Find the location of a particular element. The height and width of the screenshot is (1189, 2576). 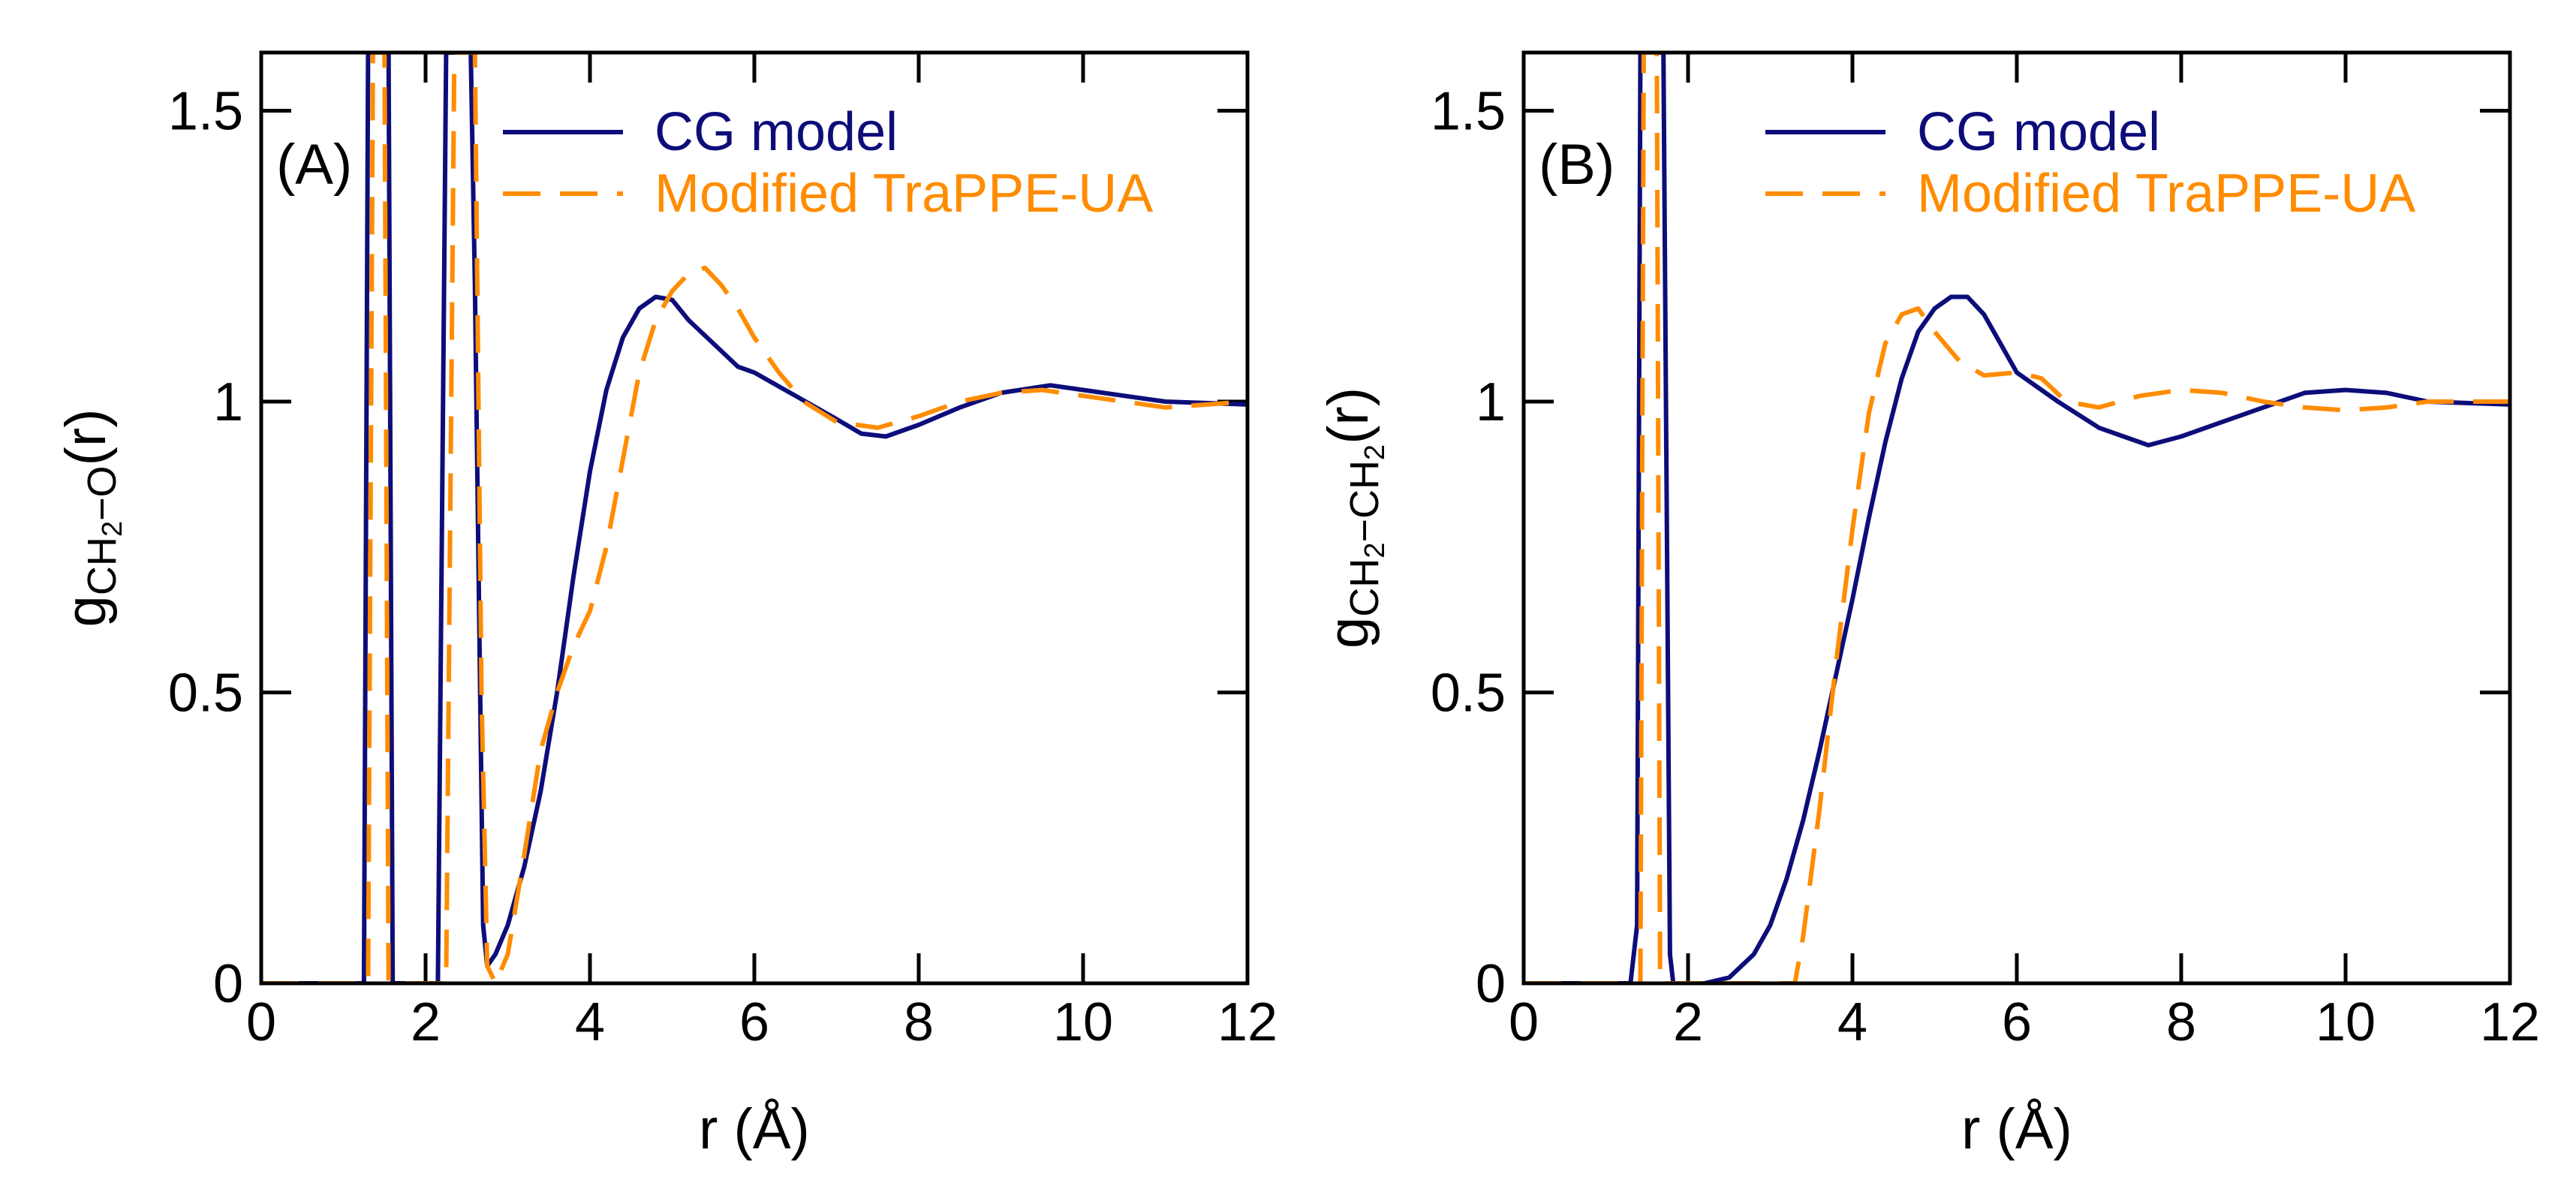

x-axis-label-b: r (Å) is located at coordinates (2016, 1129).